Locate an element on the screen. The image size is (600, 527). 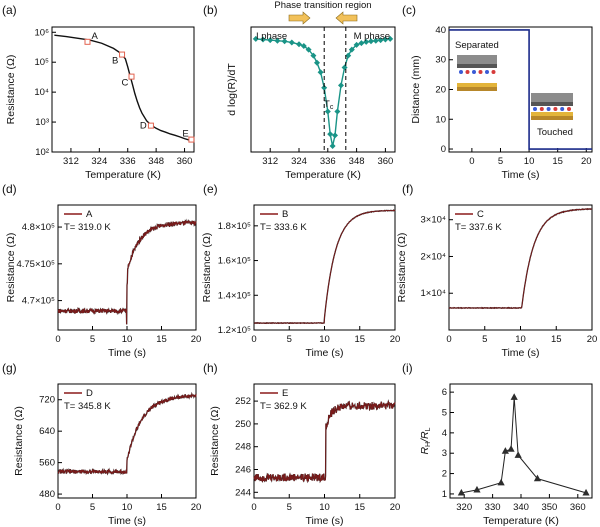
x-tick-label: 324 is located at coordinates (299, 161).